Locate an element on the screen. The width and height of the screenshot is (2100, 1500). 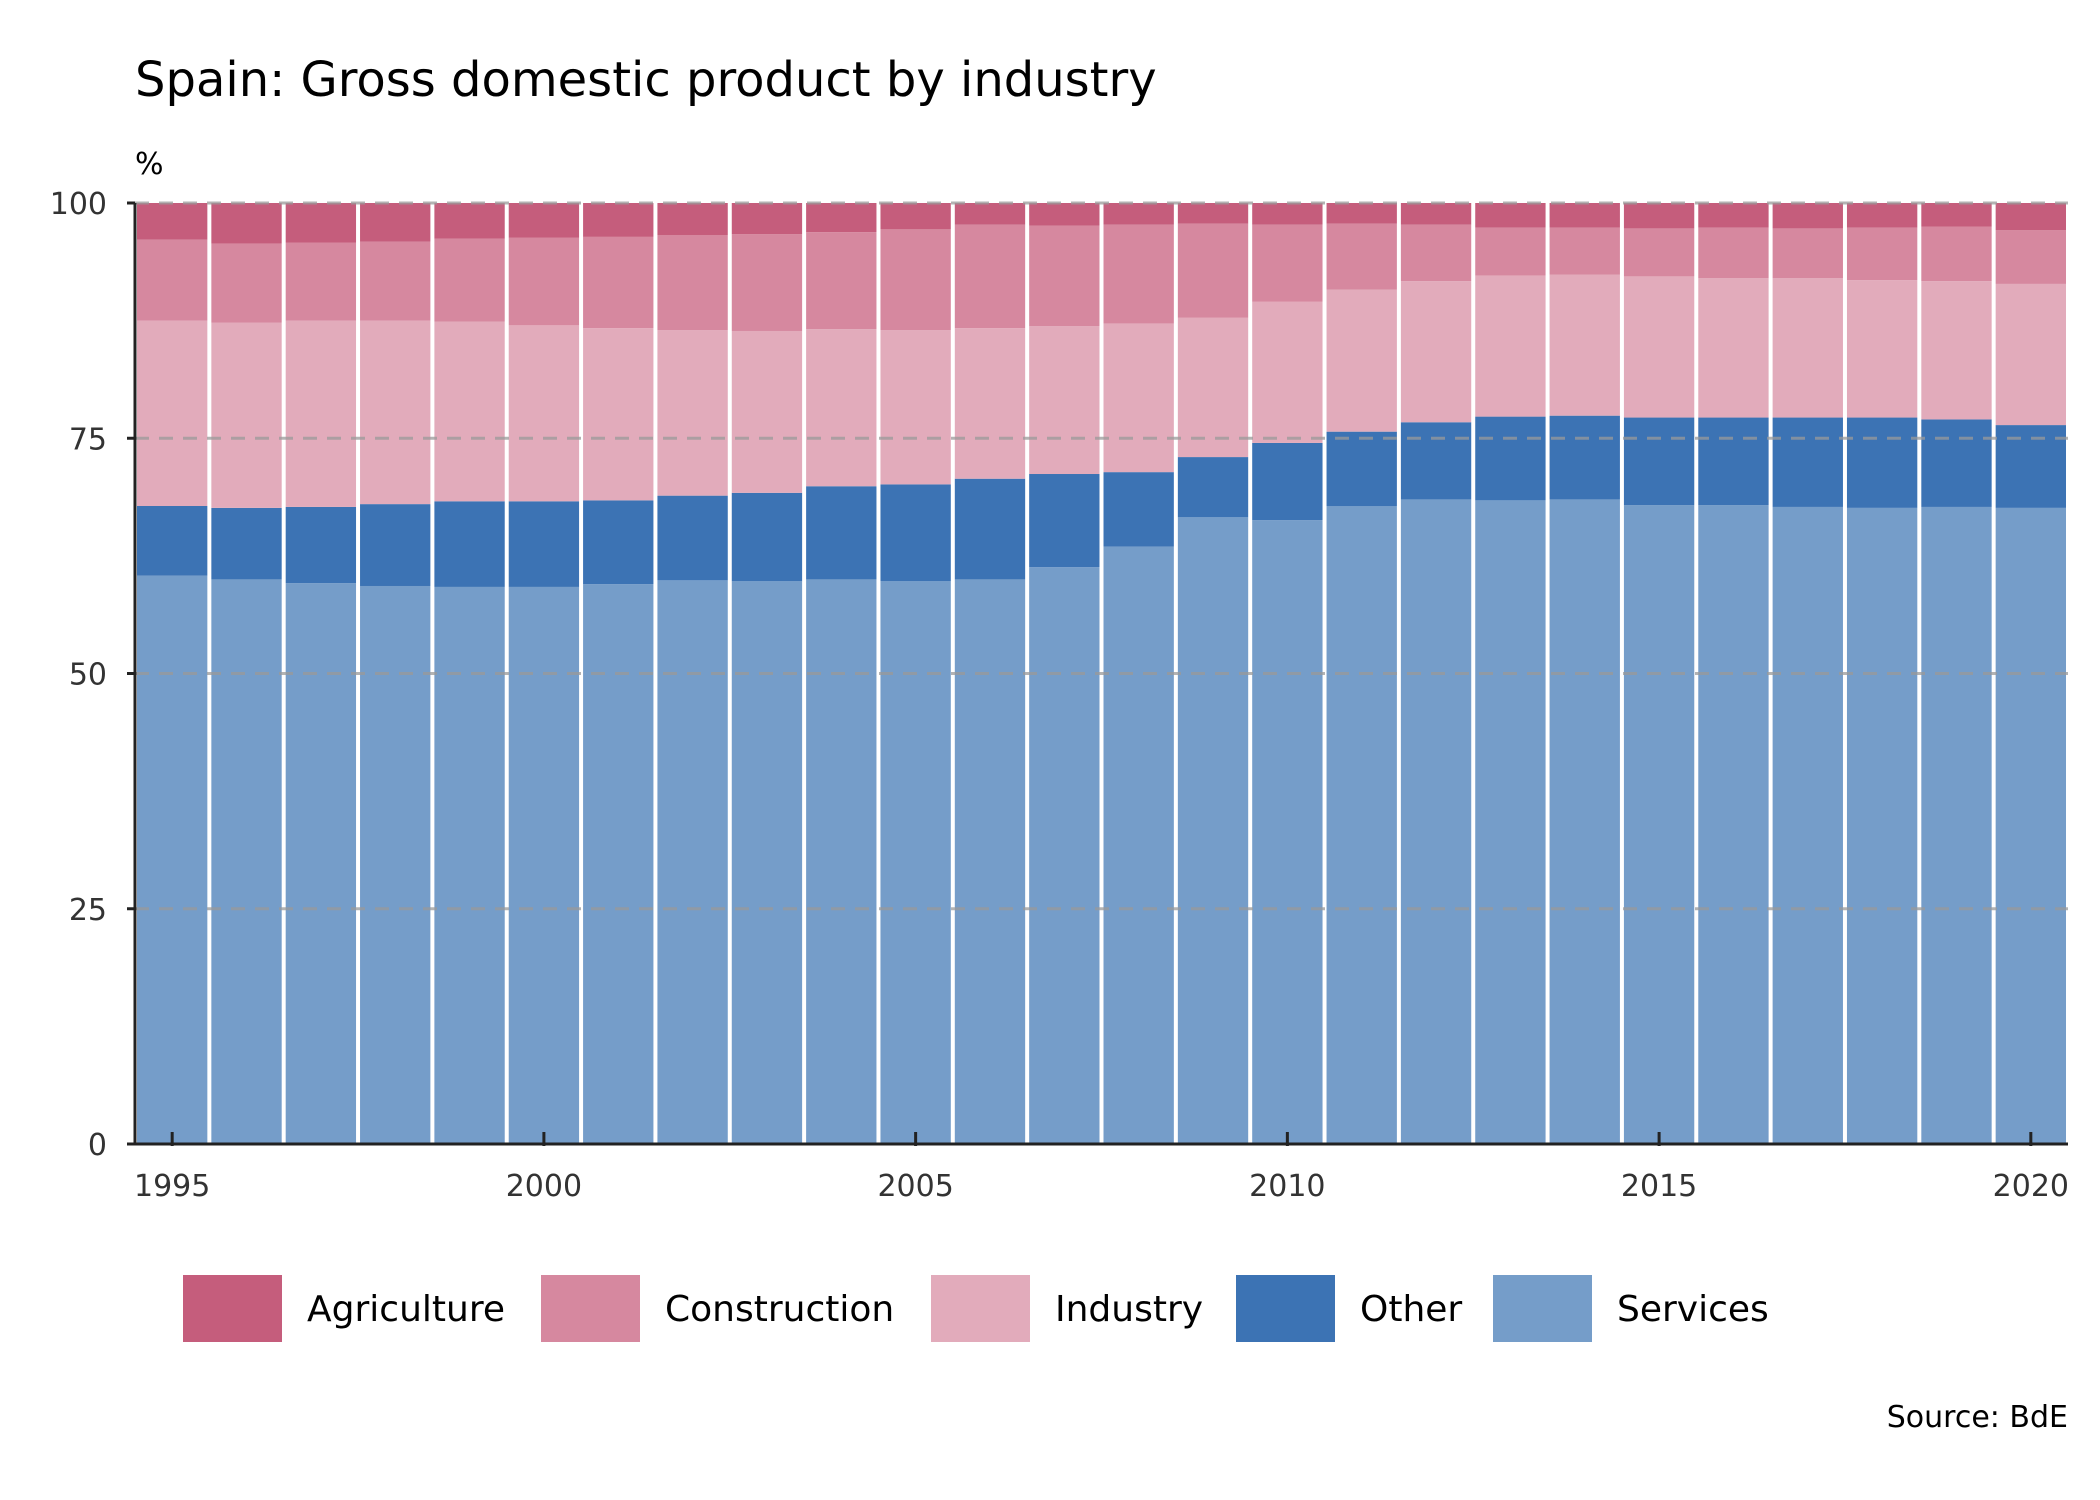
bar-services-2005 is located at coordinates (915, 862).